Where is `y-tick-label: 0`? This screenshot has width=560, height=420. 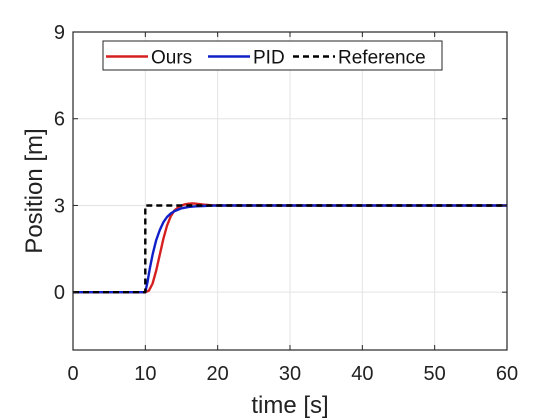 y-tick-label: 0 is located at coordinates (59, 293).